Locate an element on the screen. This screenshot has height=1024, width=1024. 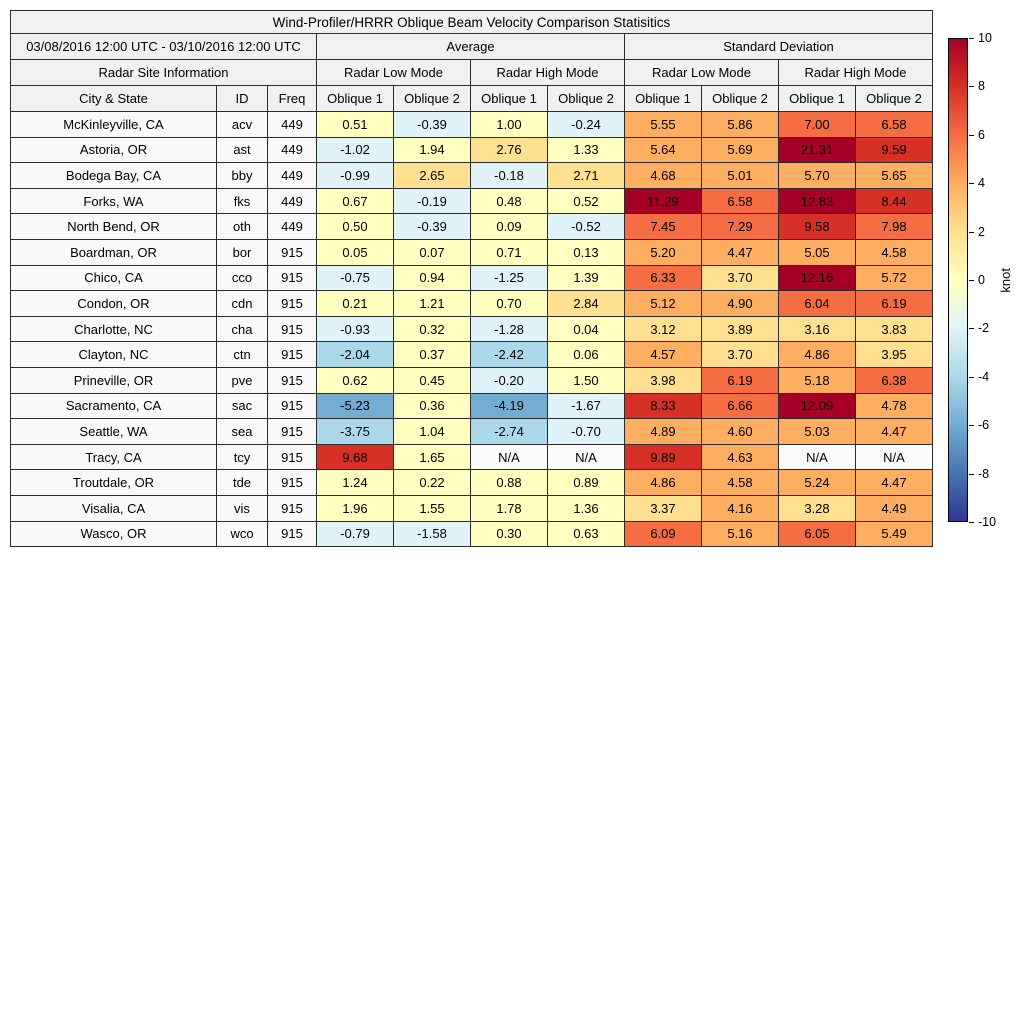
value-cell: 4.78 is located at coordinates (894, 406).